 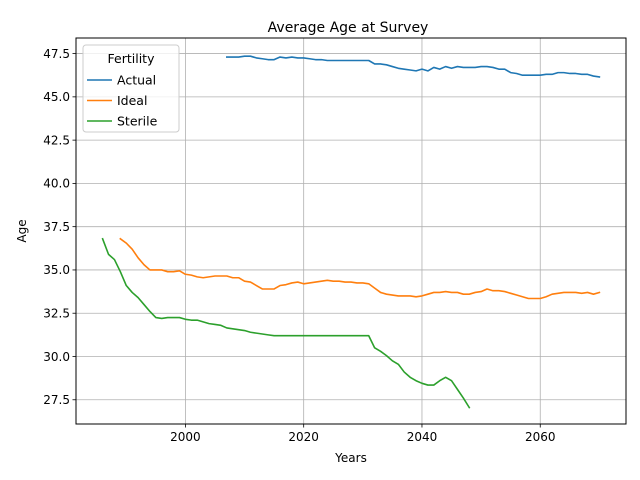 I want to click on y-tick-label: 27.5, so click(x=56, y=400).